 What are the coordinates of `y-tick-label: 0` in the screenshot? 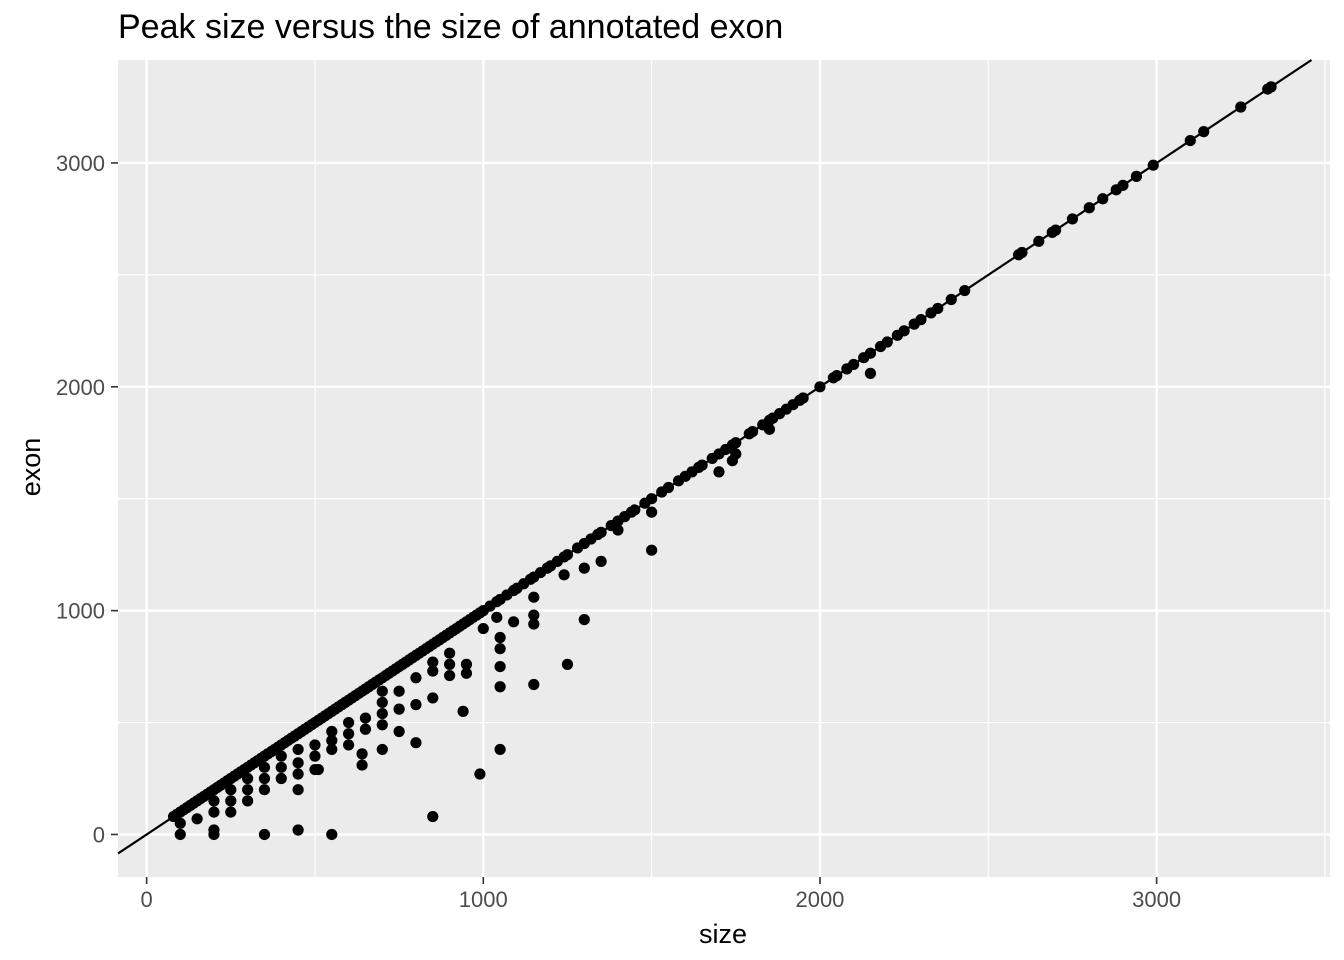 It's located at (99, 834).